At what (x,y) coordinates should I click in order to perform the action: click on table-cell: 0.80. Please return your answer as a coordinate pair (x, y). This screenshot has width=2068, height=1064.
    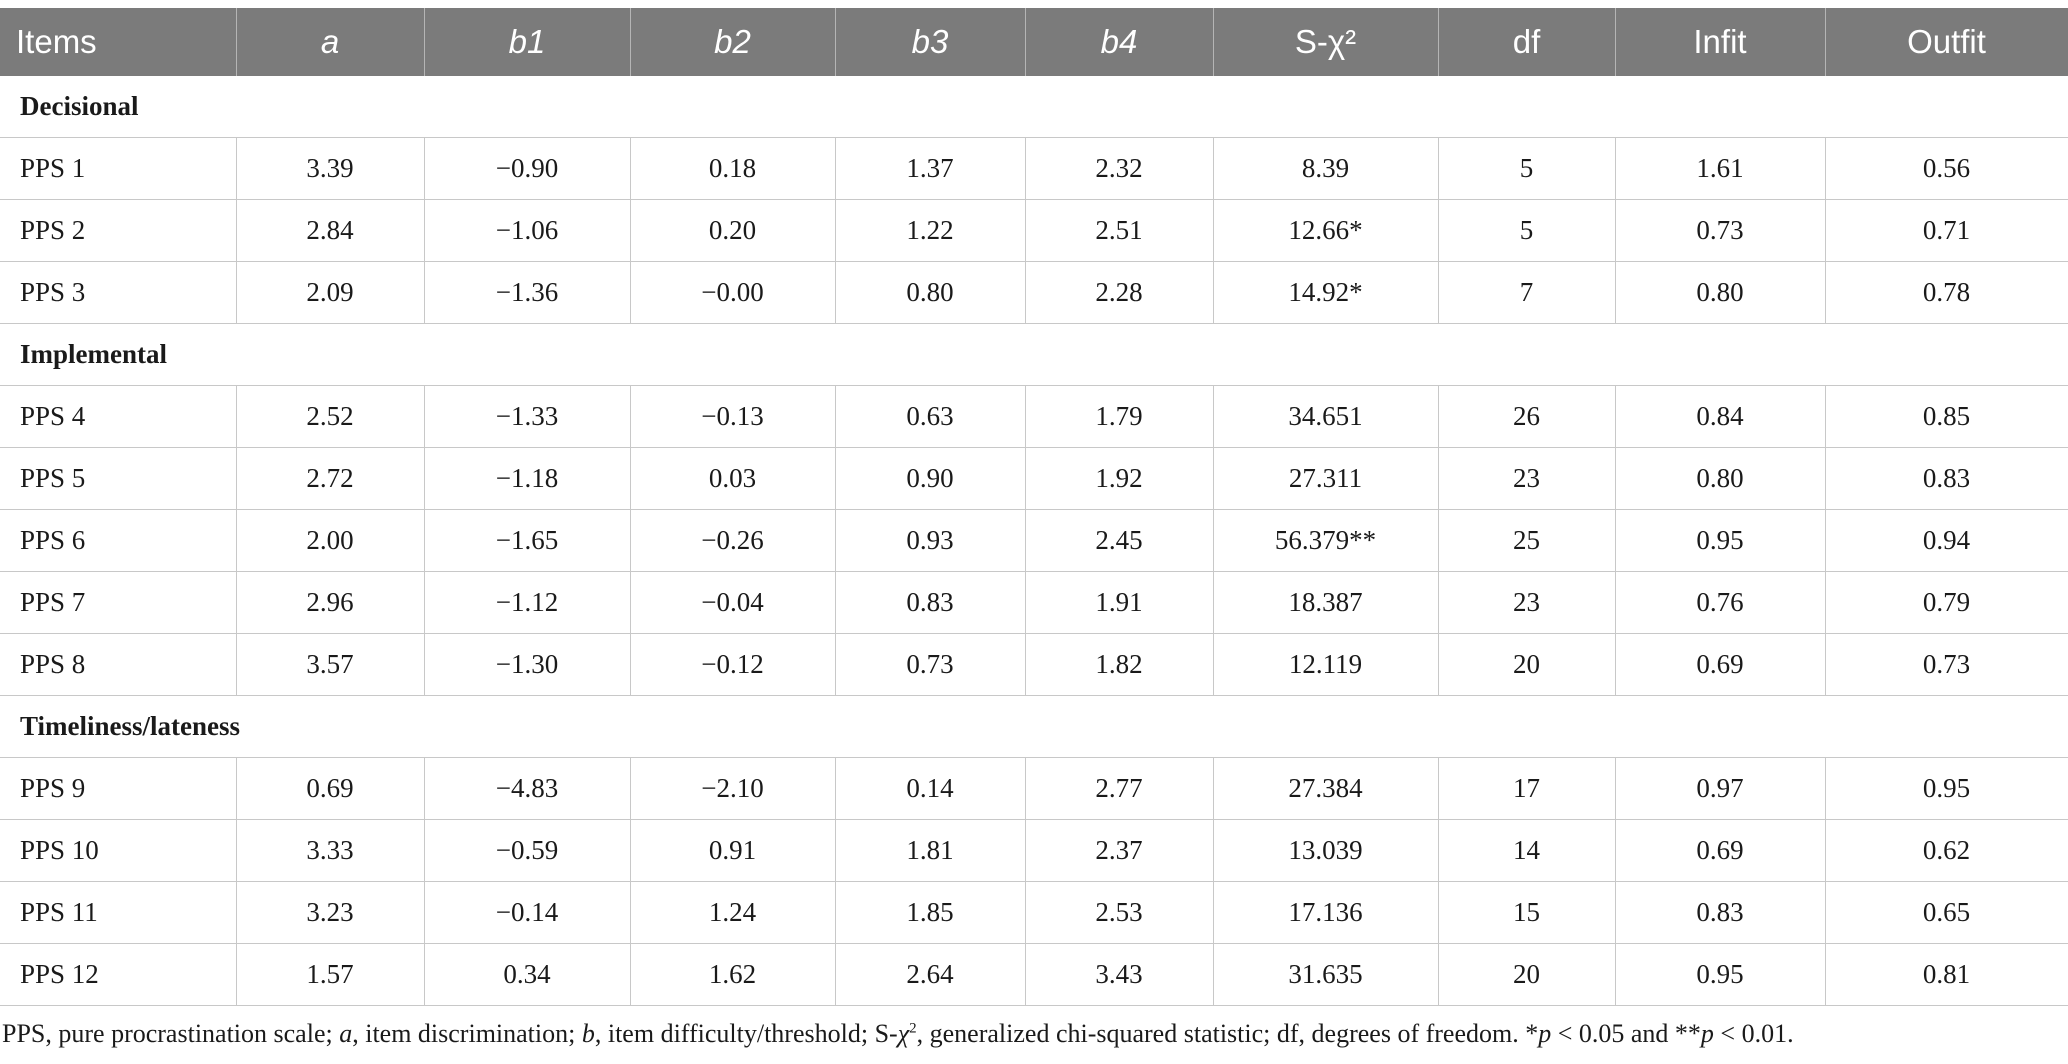
    Looking at the image, I should click on (1719, 478).